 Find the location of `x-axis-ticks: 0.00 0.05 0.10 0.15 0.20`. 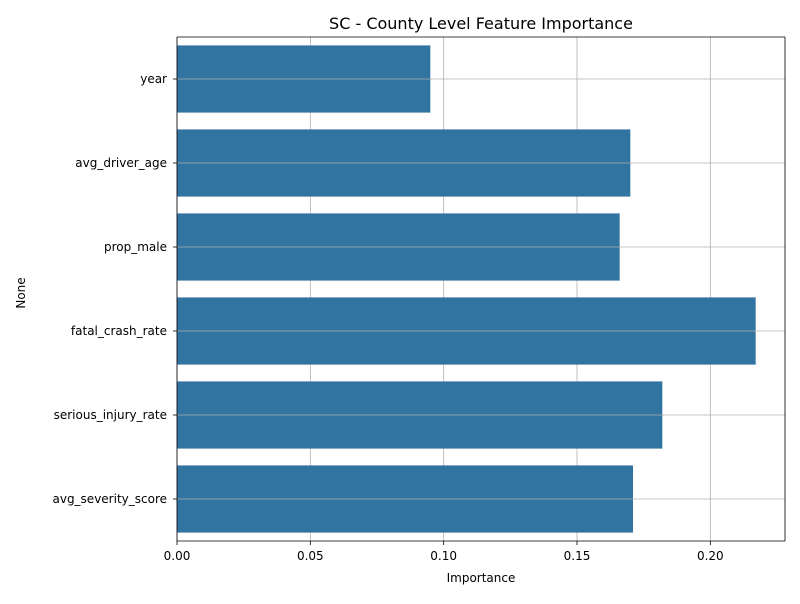

x-axis-ticks: 0.00 0.05 0.10 0.15 0.20 is located at coordinates (444, 552).